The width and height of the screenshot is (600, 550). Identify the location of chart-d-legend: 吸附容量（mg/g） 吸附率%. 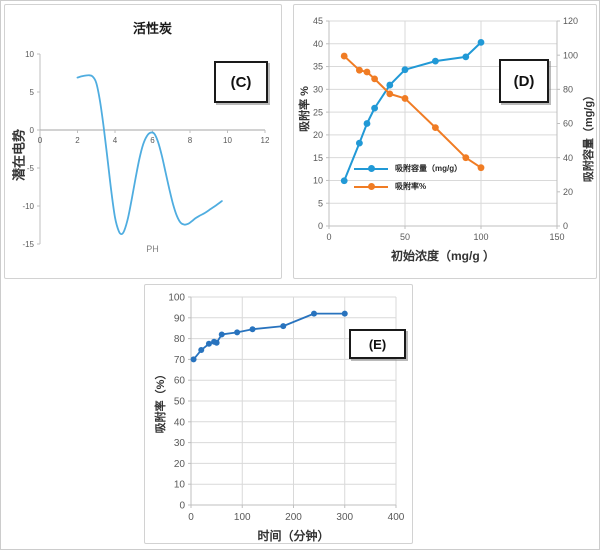
(408, 182).